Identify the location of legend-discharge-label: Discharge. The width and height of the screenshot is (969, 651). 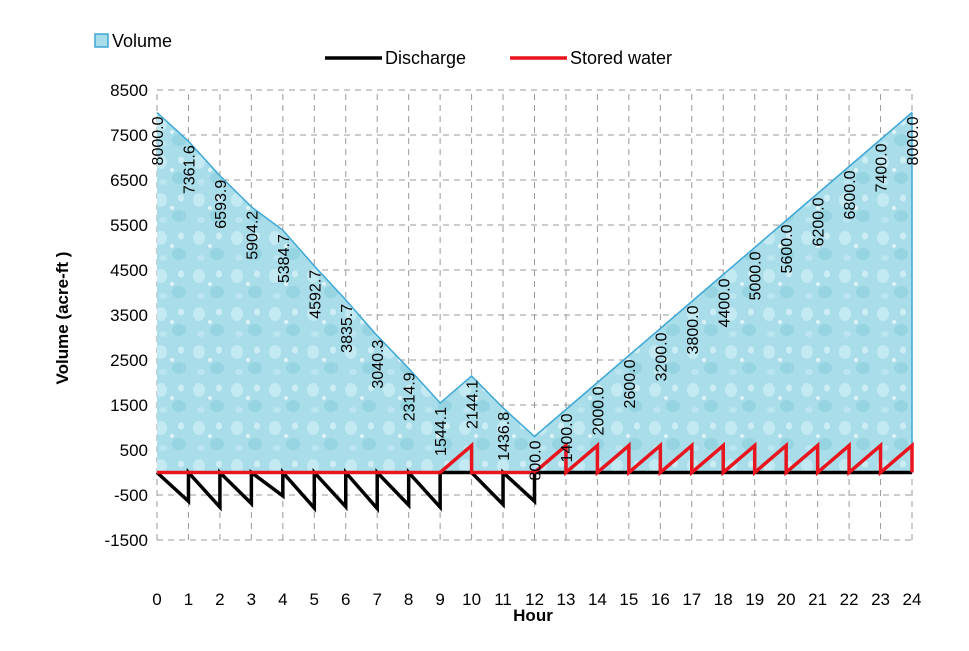
(425, 58).